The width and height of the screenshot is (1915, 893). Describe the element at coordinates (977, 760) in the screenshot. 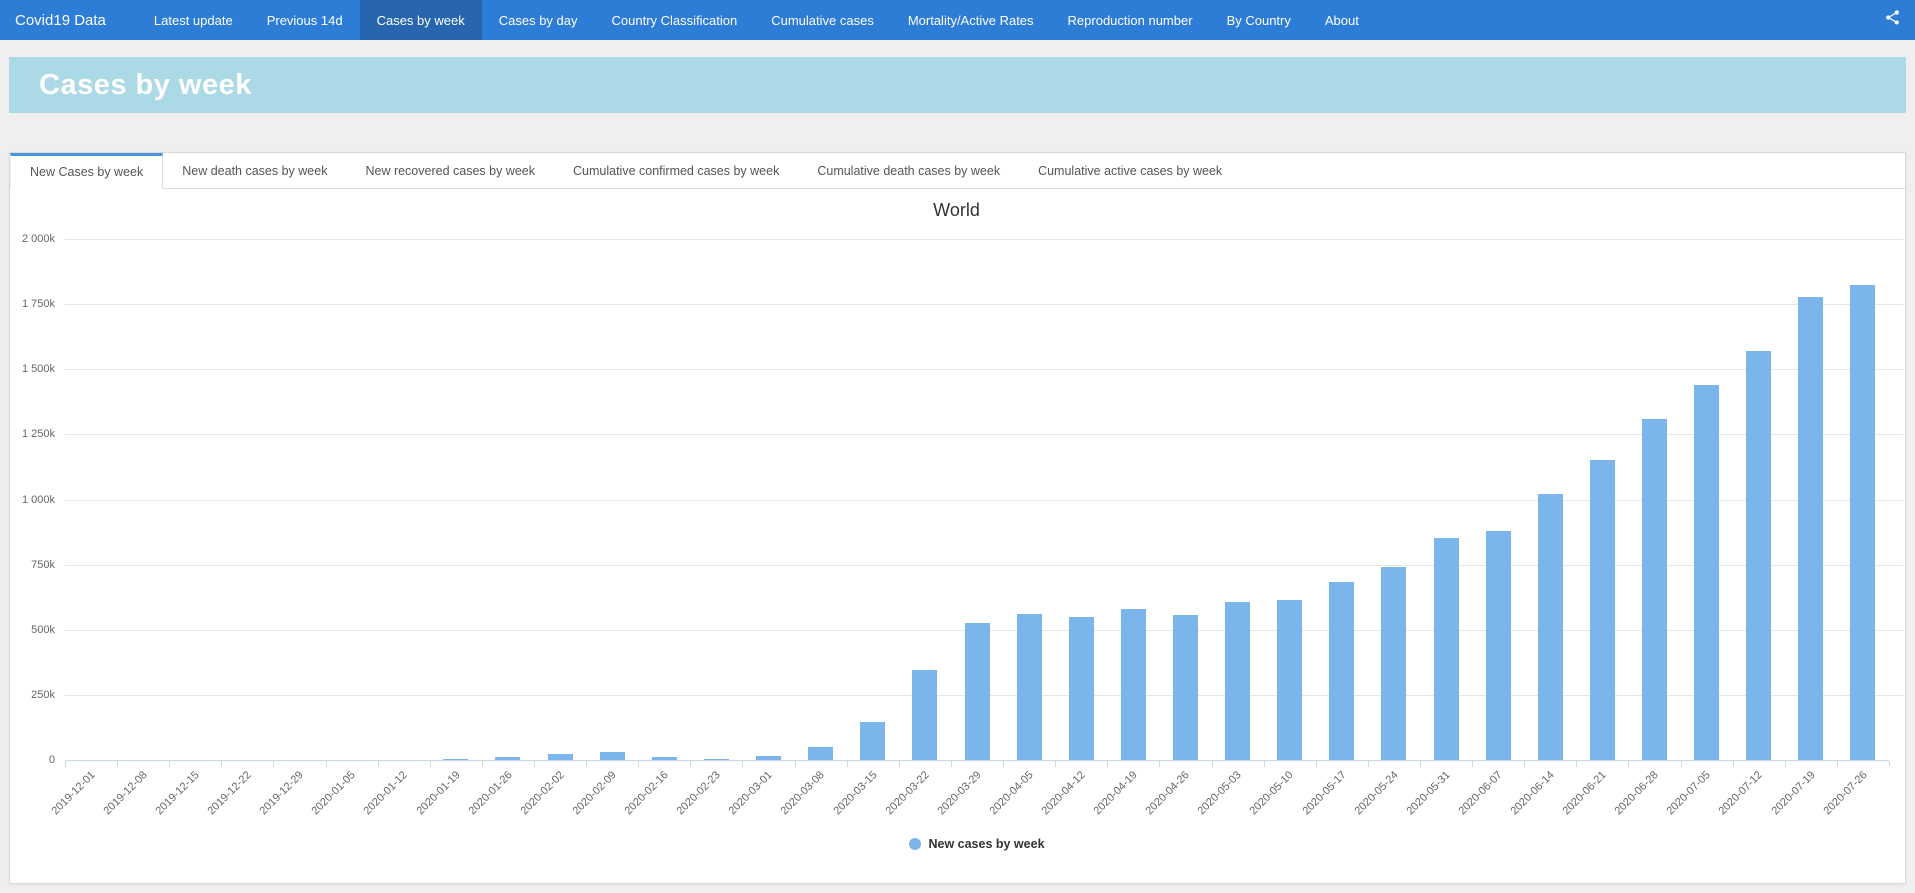

I see `x-axis-line` at that location.